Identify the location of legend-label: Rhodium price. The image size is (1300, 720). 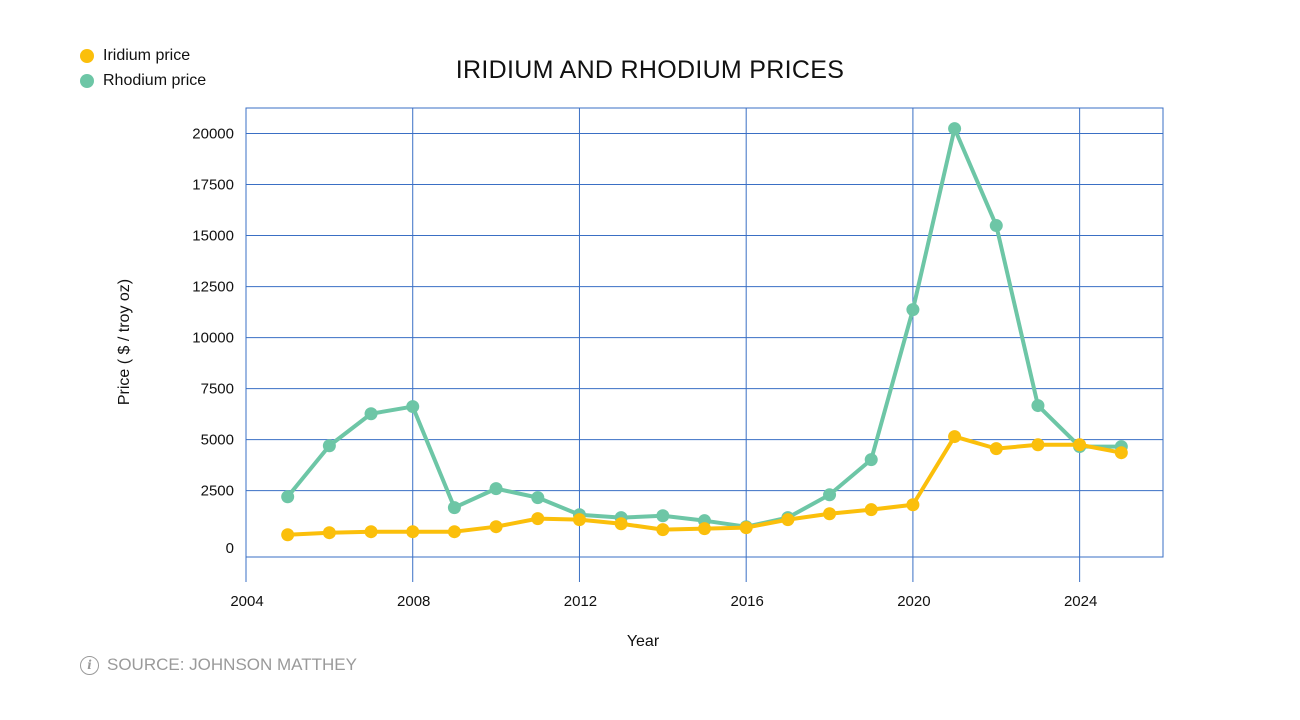
(155, 80).